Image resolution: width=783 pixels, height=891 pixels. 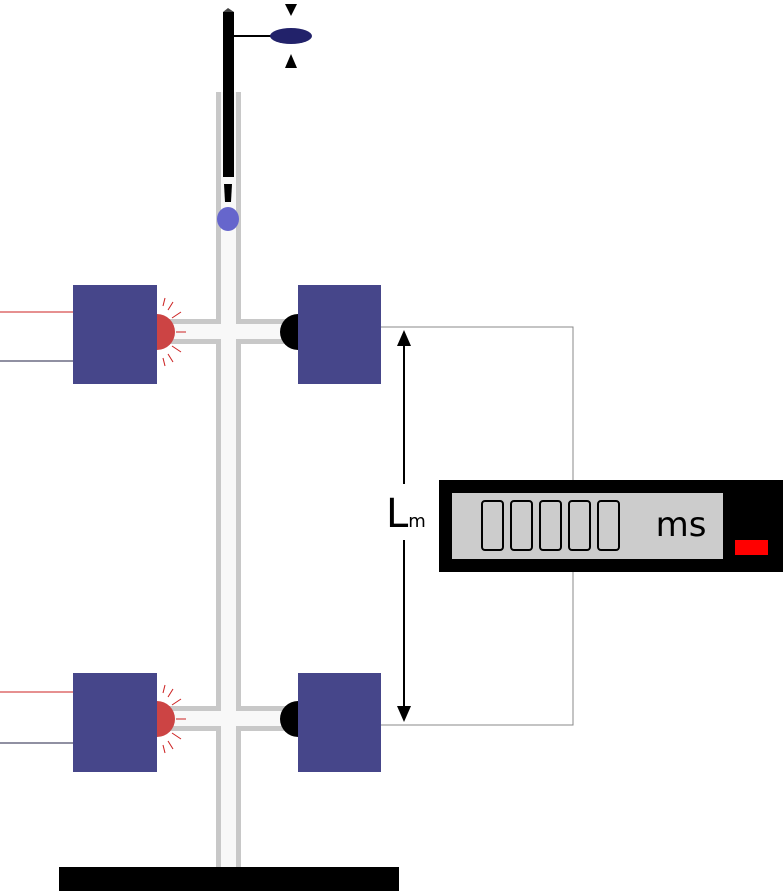 I want to click on length-subscript: m, so click(x=417, y=521).